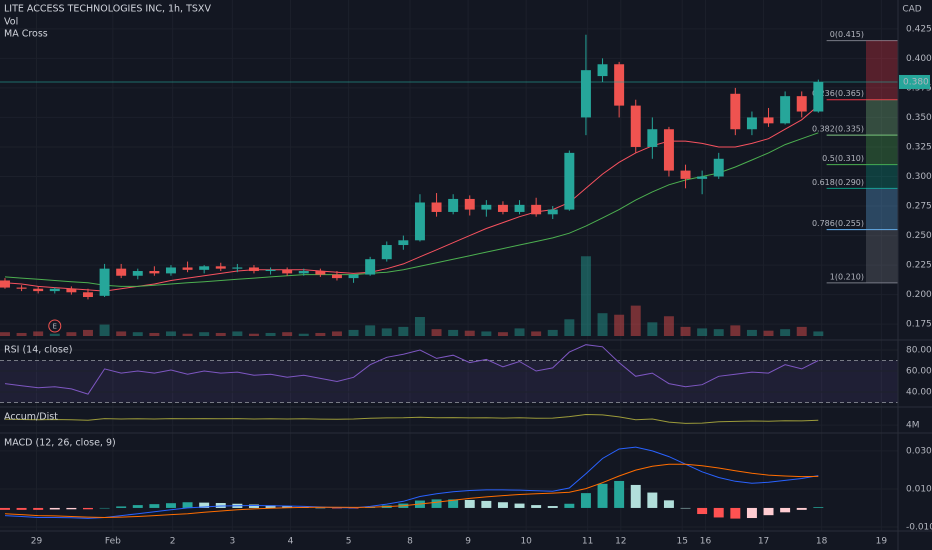 The width and height of the screenshot is (932, 550). Describe the element at coordinates (349, 542) in the screenshot. I see `x-tick-label: 5` at that location.